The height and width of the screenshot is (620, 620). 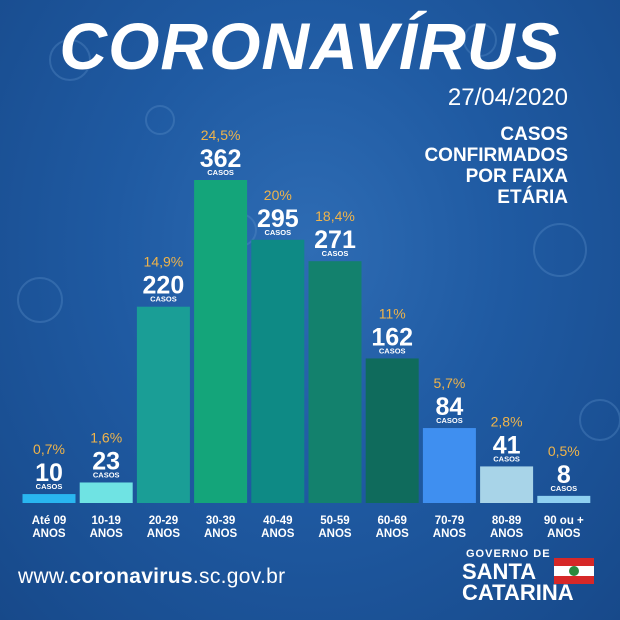 What do you see at coordinates (449, 407) in the screenshot?
I see `bar-value-label: 84` at bounding box center [449, 407].